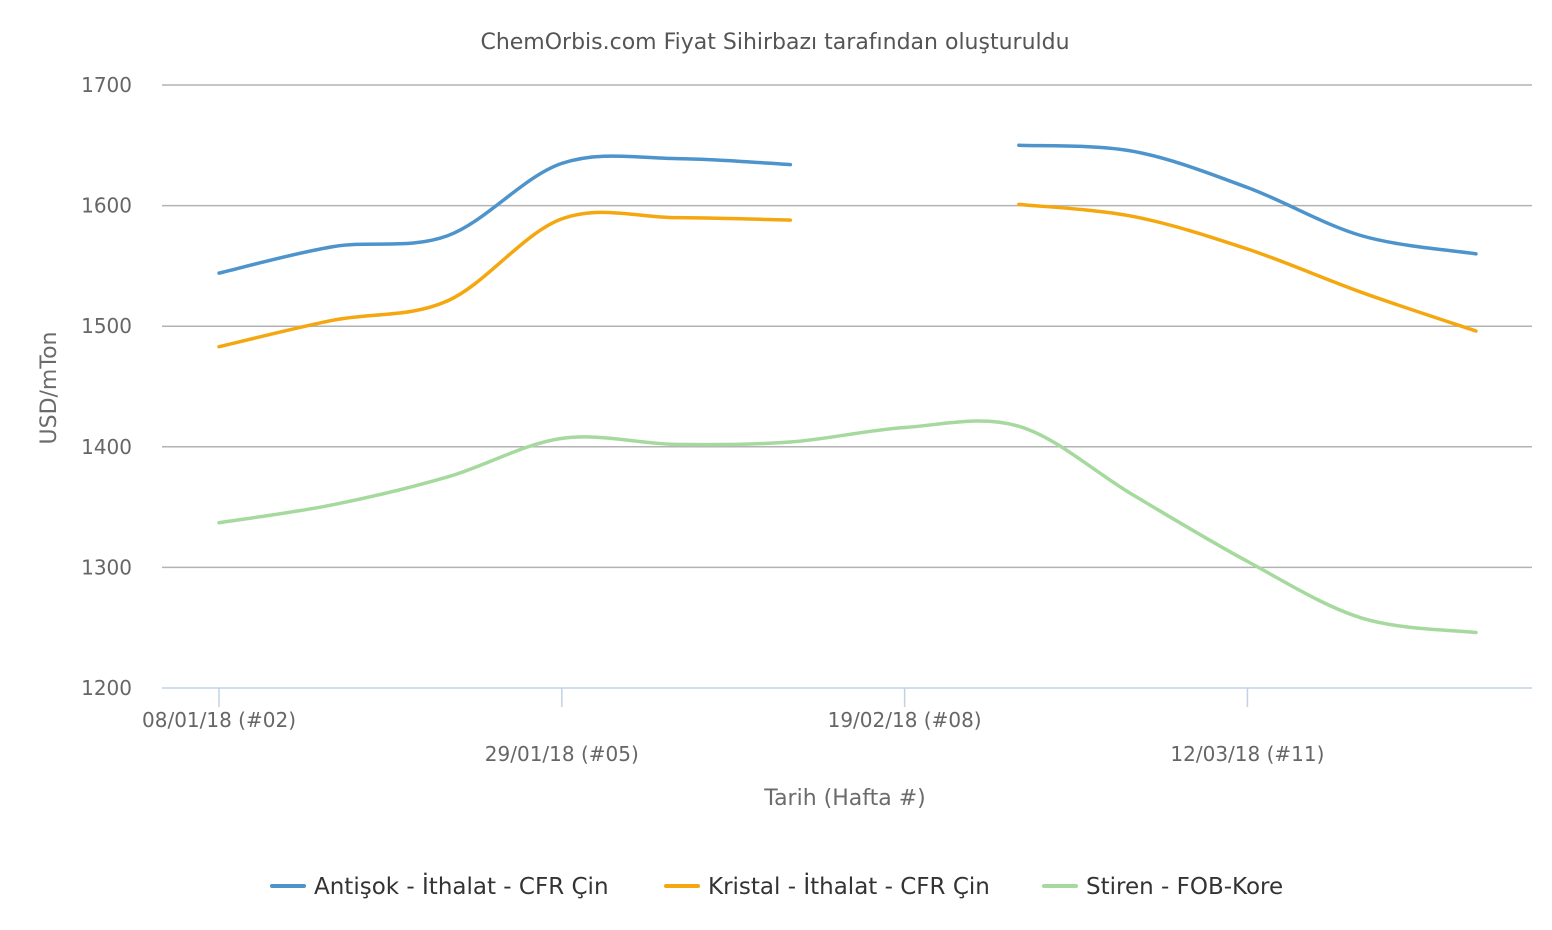 The height and width of the screenshot is (930, 1552). Describe the element at coordinates (1247, 754) in the screenshot. I see `x-tick-label: 12/03/18 (#11)` at that location.